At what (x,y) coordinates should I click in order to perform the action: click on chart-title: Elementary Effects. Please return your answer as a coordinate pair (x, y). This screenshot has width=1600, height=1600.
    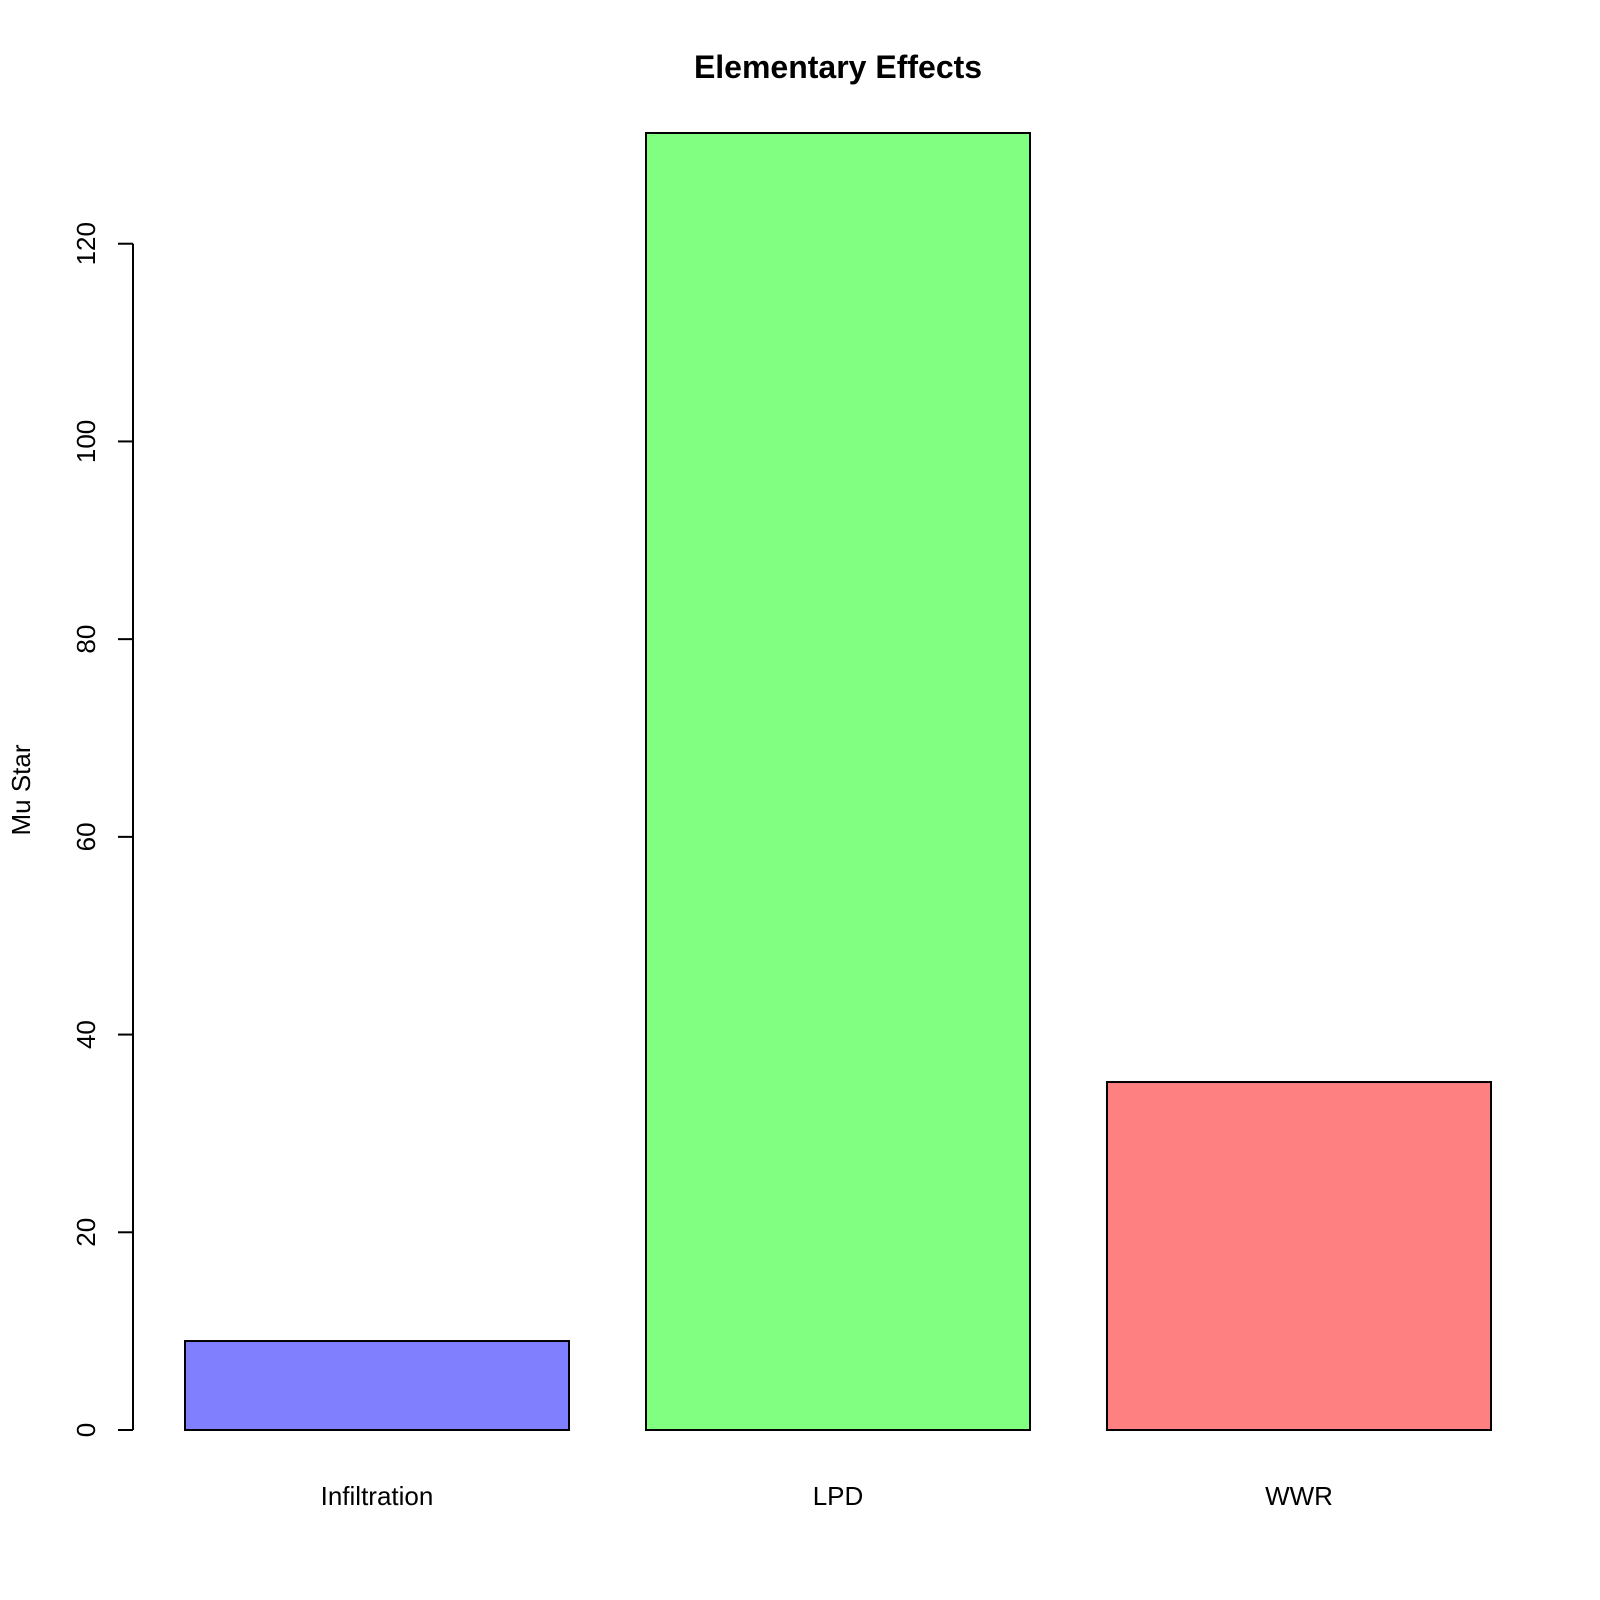
    Looking at the image, I should click on (838, 67).